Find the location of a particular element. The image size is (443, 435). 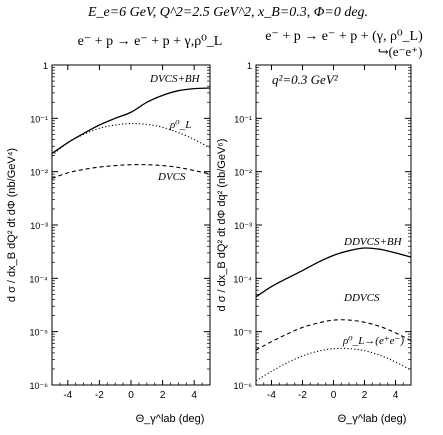

left-reaction-label: e⁻ + p → e⁻ + p + γ,ρ⁰_L is located at coordinates (150, 41).